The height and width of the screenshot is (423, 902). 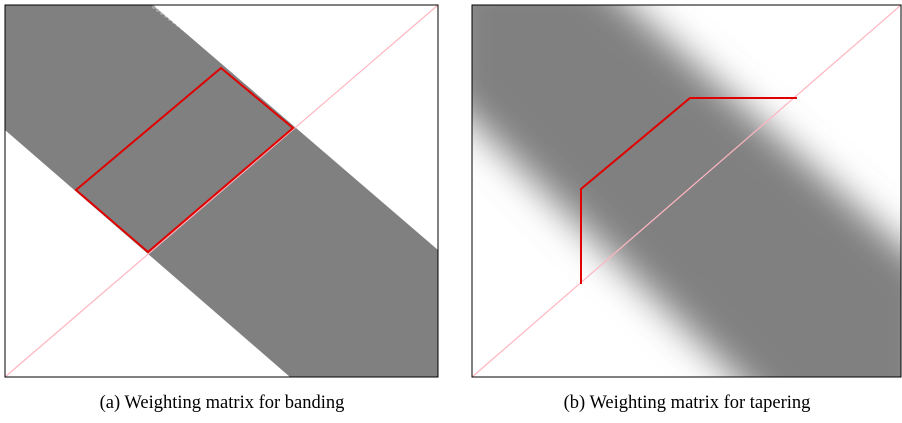 What do you see at coordinates (184, 160) in the screenshot?
I see `banding-outline` at bounding box center [184, 160].